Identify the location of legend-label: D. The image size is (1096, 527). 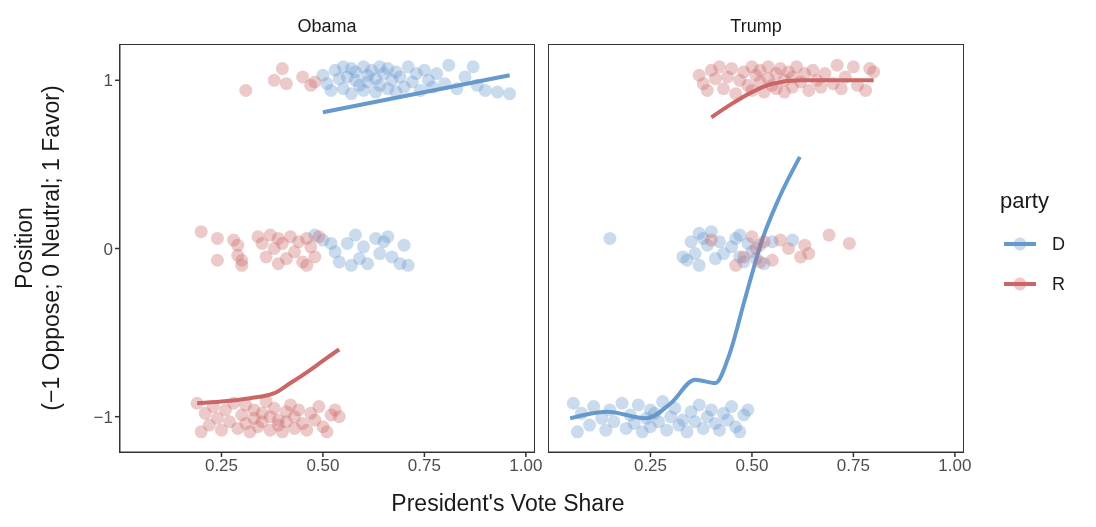
(1058, 244).